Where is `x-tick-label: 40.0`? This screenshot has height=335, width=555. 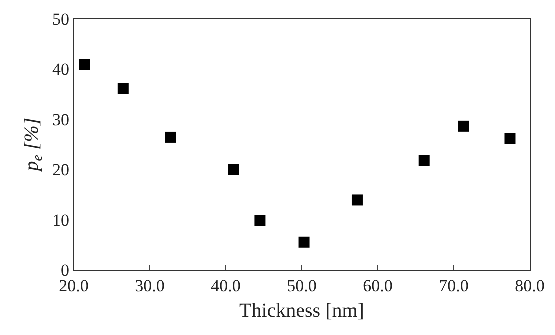
x-tick-label: 40.0 is located at coordinates (226, 286).